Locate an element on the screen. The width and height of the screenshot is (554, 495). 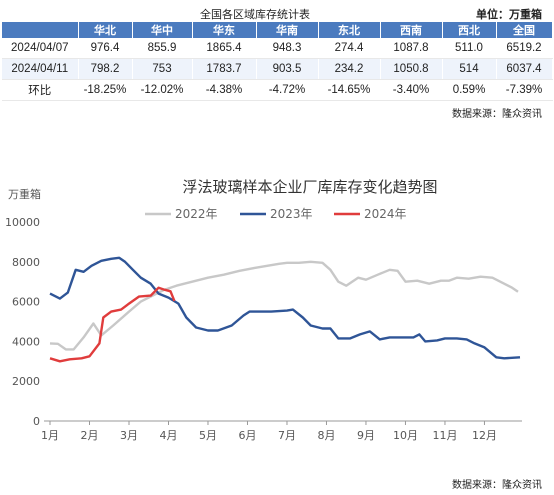
table-cell: 1087.8 is located at coordinates (411, 48).